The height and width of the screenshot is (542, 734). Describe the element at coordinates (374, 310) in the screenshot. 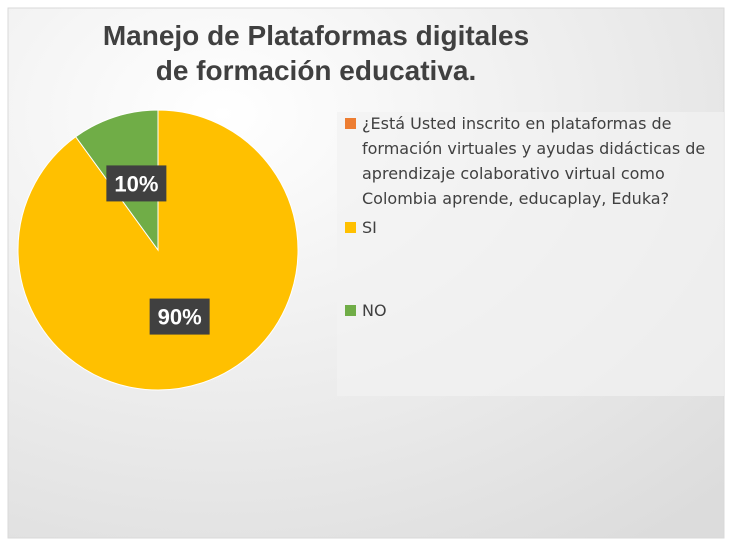

I see `legend-label: NO` at that location.